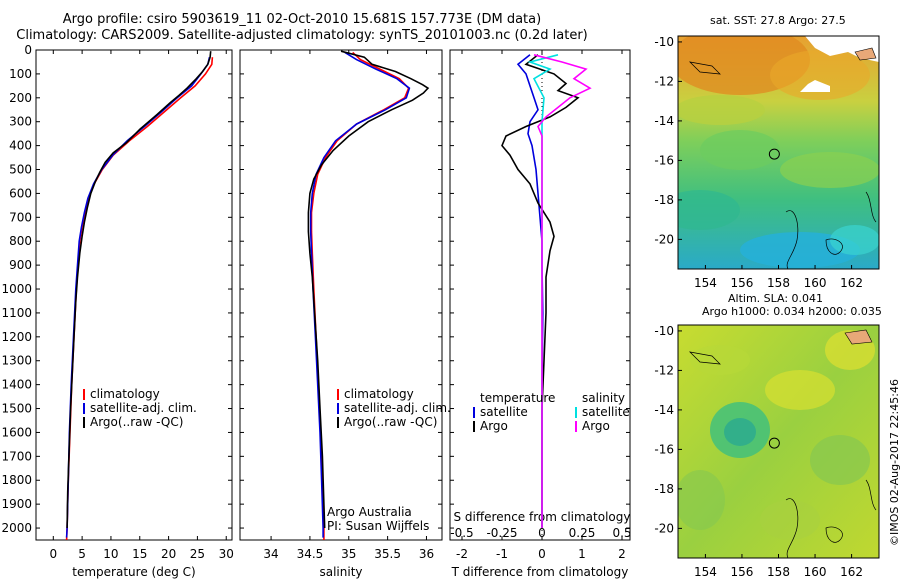 This screenshot has height=580, width=900. I want to click on y-tick-label: 1600, so click(16, 432).